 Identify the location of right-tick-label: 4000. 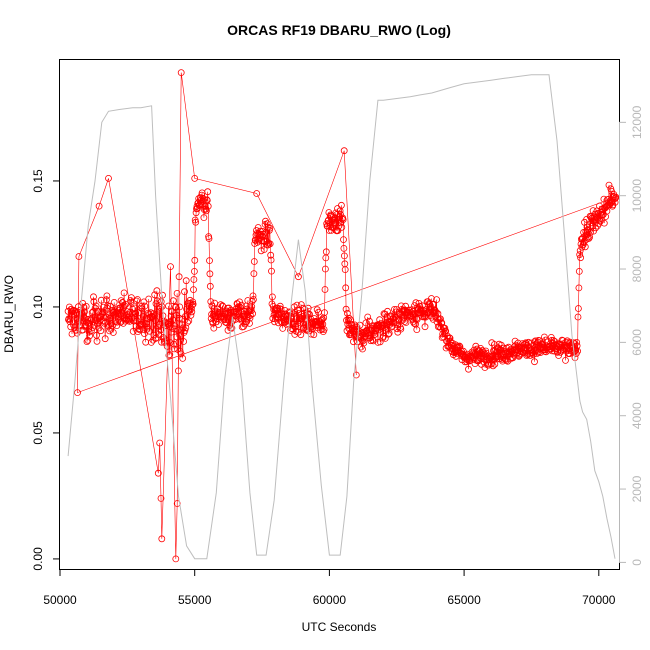
(637, 415).